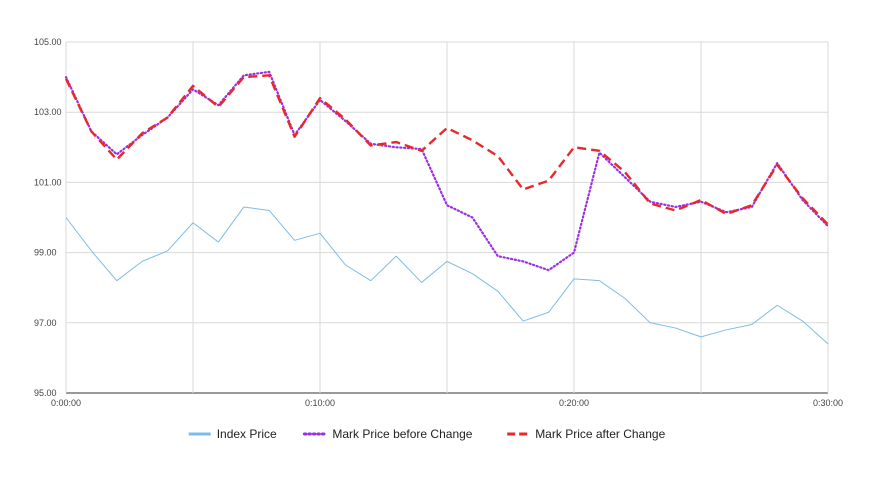  I want to click on y-tick-label: 105.00, so click(48, 42).